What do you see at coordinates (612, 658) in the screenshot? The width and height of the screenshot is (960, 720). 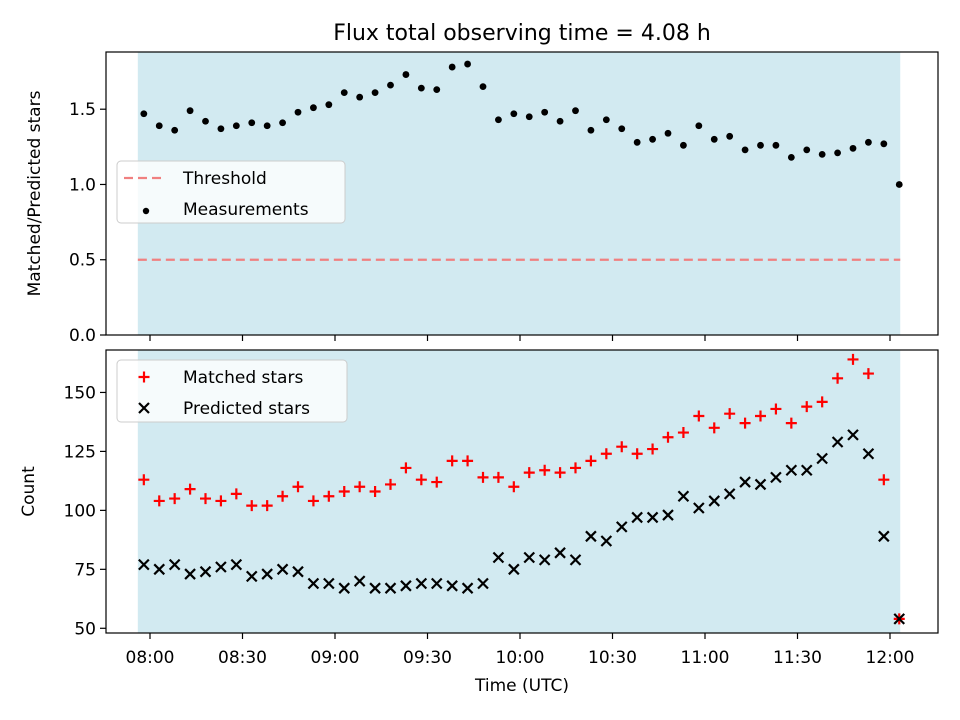 I see `x-tick-label: 10:30` at bounding box center [612, 658].